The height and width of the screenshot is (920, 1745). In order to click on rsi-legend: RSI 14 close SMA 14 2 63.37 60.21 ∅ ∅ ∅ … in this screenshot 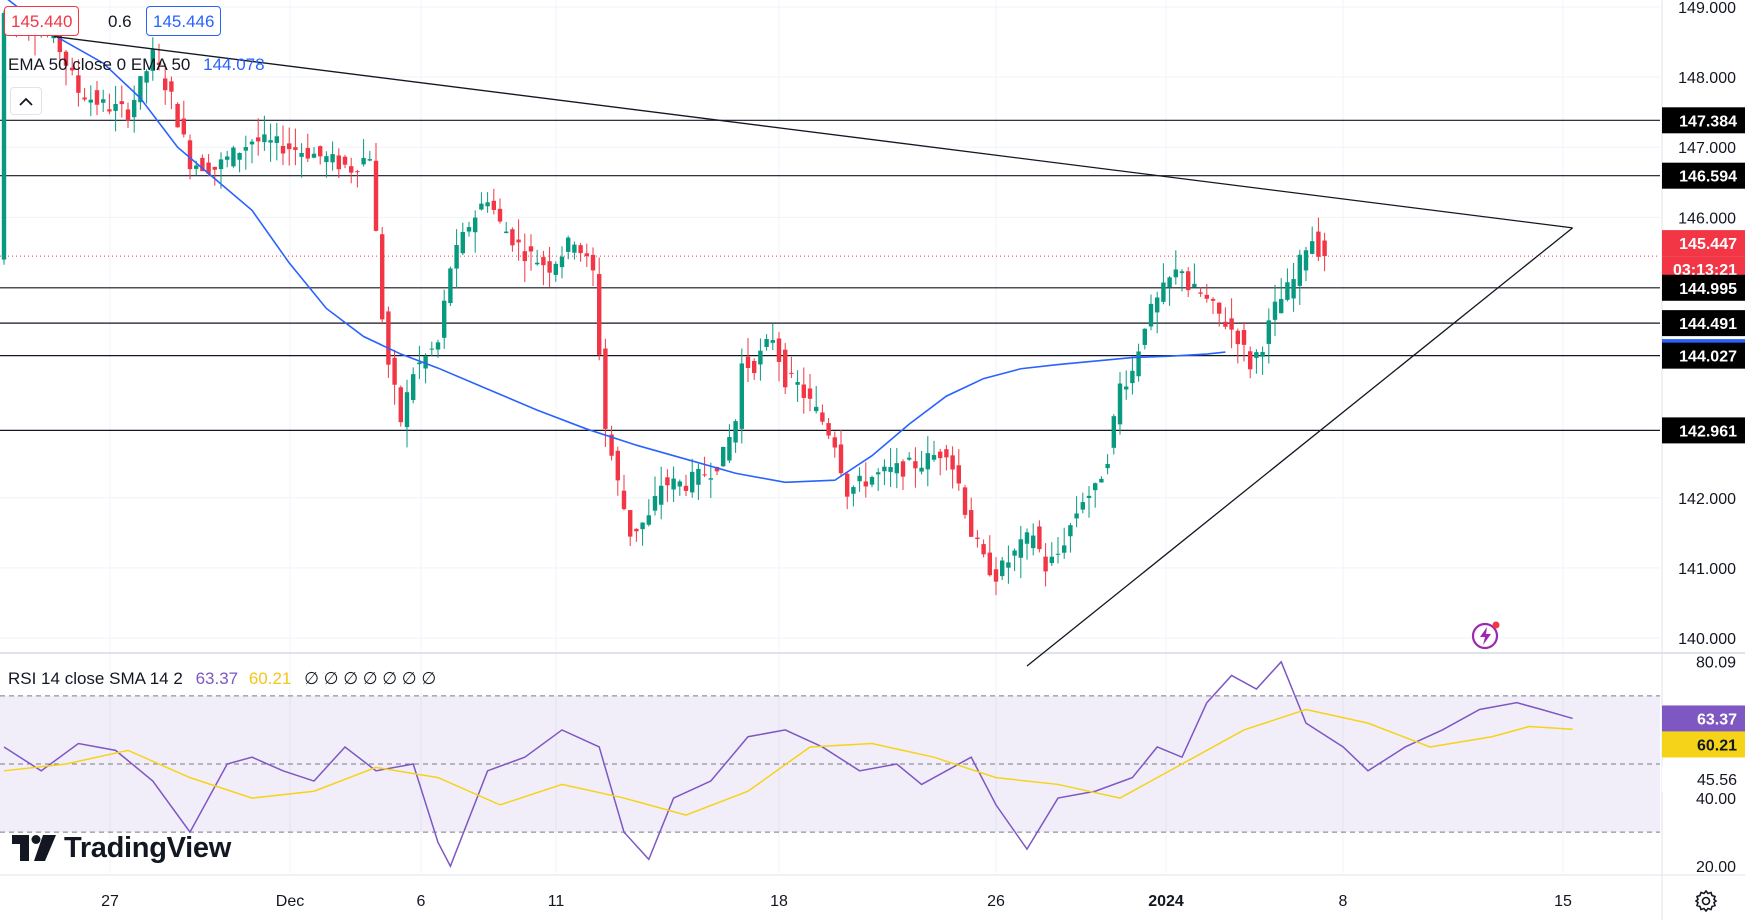, I will do `click(222, 679)`.